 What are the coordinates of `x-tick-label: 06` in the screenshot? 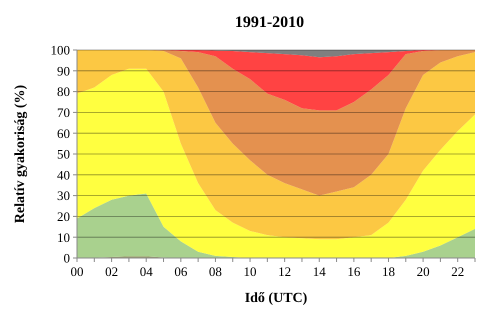 It's located at (181, 271).